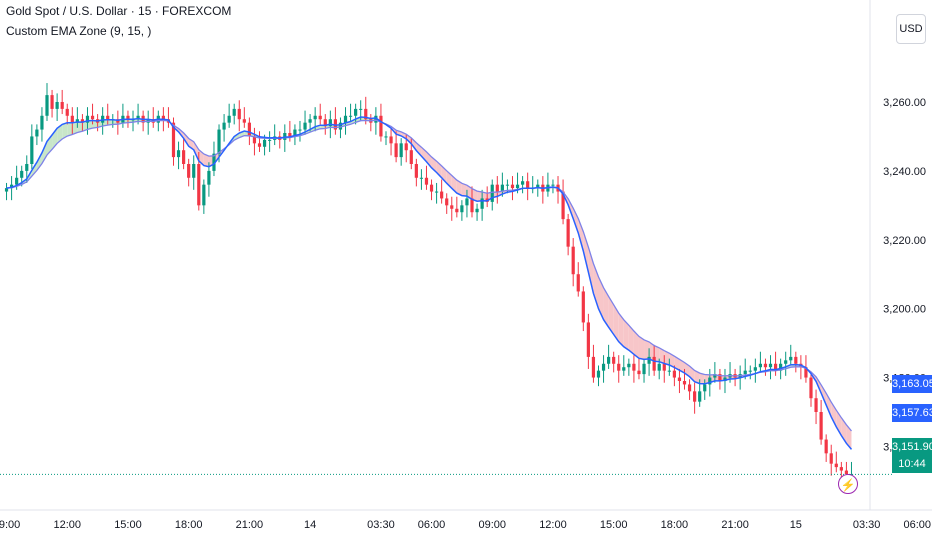  Describe the element at coordinates (904, 172) in the screenshot. I see `y-tick-label: 3,240.00` at that location.